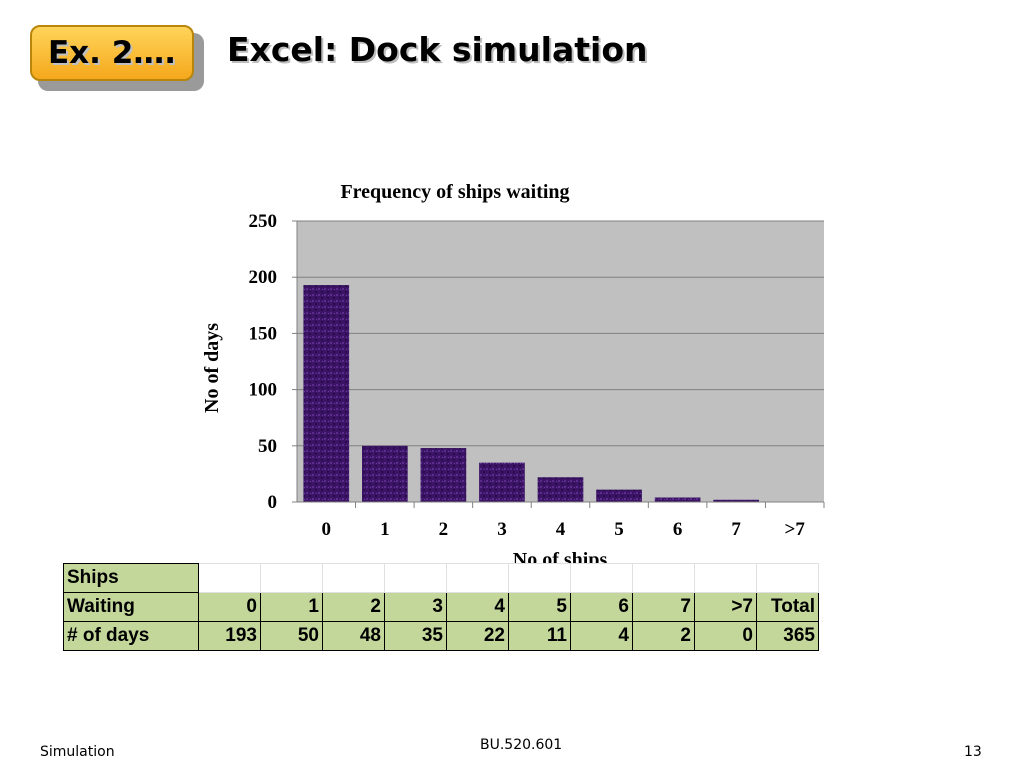 The height and width of the screenshot is (768, 1024). I want to click on y-axis-label: No of days, so click(212, 368).